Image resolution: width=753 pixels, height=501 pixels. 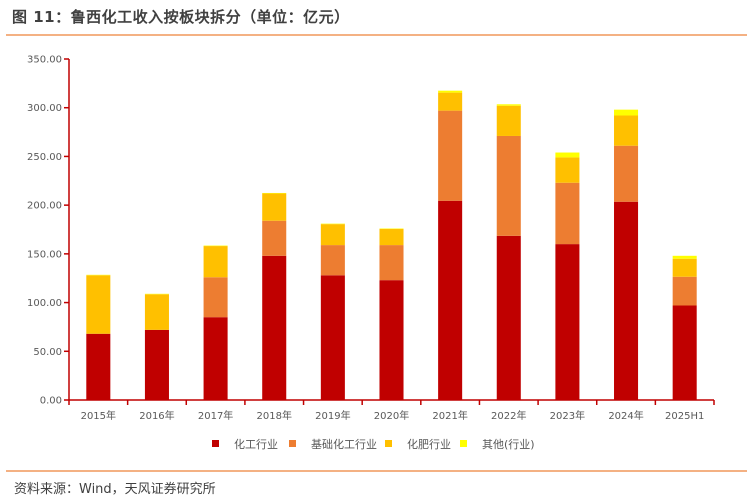 What do you see at coordinates (44, 60) in the screenshot?
I see `y-tick-label: 350.00` at bounding box center [44, 60].